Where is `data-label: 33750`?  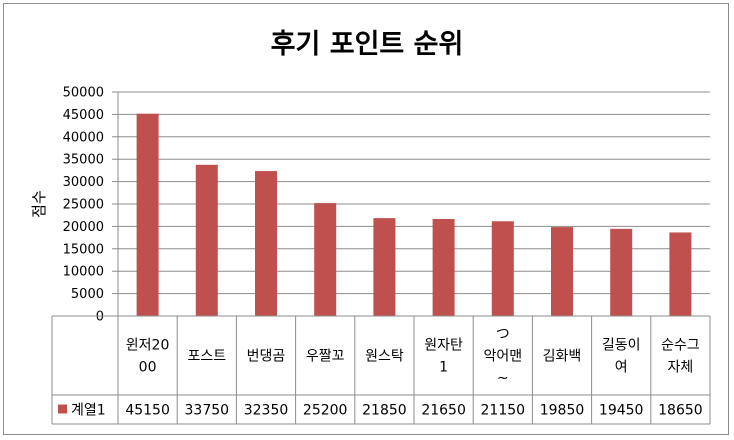
data-label: 33750 is located at coordinates (207, 411).